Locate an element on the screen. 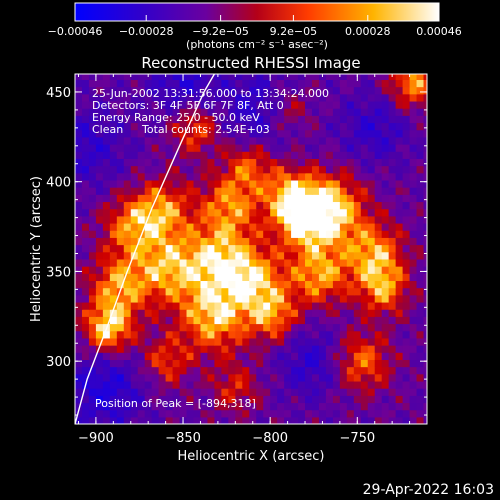 The width and height of the screenshot is (500, 500). annotation-algorithm: Clean is located at coordinates (107, 129).